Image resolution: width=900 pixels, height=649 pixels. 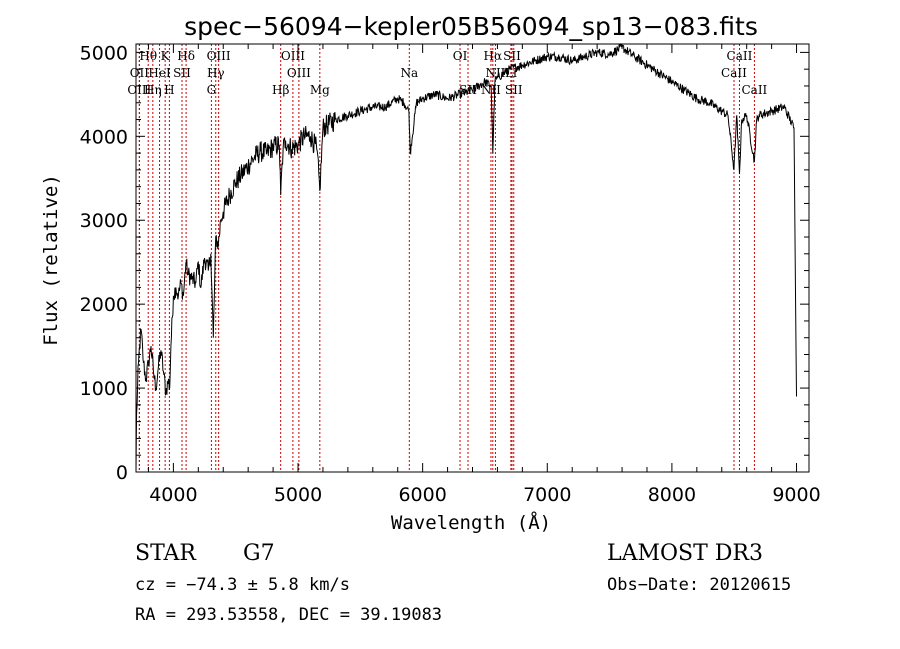 I want to click on survey-label: LAMOST DR3, so click(x=685, y=553).